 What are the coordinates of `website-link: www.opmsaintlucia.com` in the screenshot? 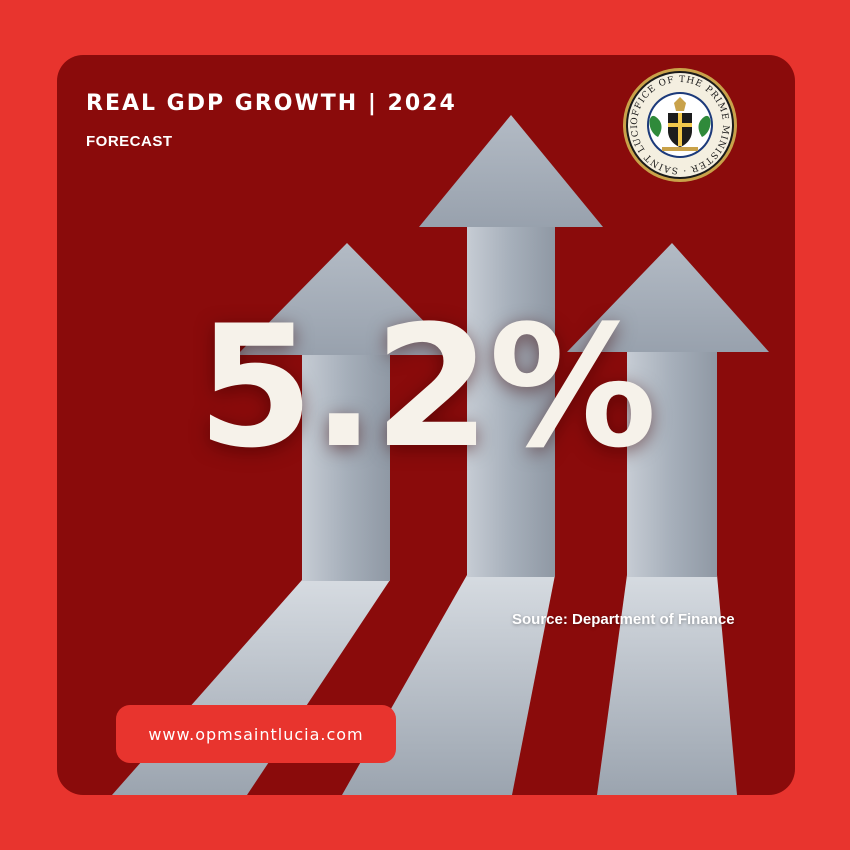 It's located at (256, 734).